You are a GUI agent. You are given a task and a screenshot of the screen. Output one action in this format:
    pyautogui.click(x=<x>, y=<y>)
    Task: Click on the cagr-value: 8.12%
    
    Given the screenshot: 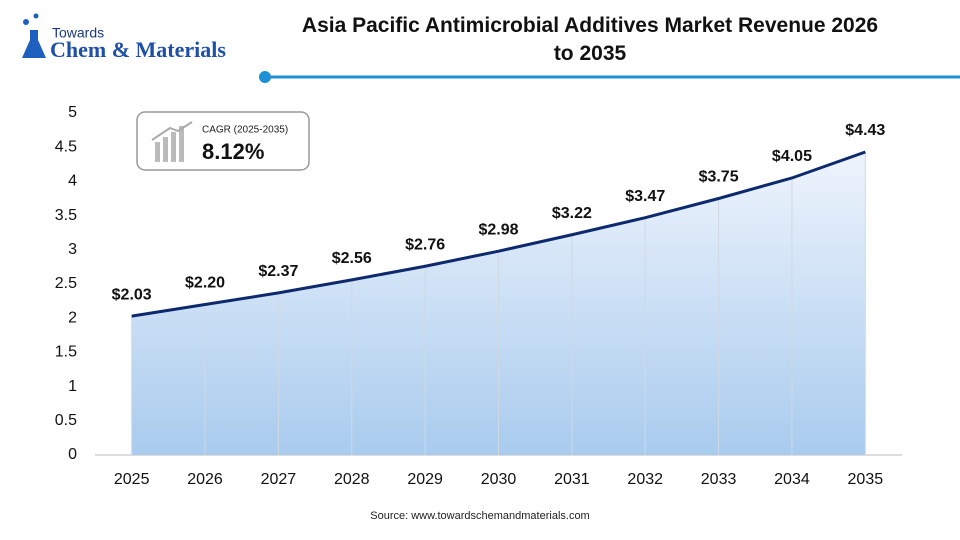 What is the action you would take?
    pyautogui.click(x=233, y=151)
    